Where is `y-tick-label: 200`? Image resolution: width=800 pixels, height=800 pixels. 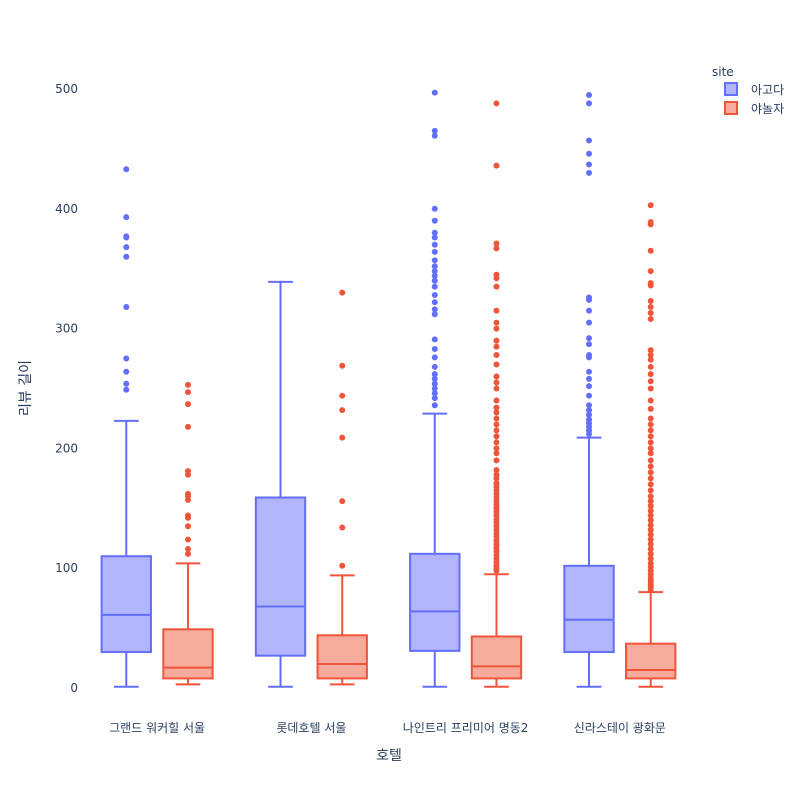 y-tick-label: 200 is located at coordinates (66, 448).